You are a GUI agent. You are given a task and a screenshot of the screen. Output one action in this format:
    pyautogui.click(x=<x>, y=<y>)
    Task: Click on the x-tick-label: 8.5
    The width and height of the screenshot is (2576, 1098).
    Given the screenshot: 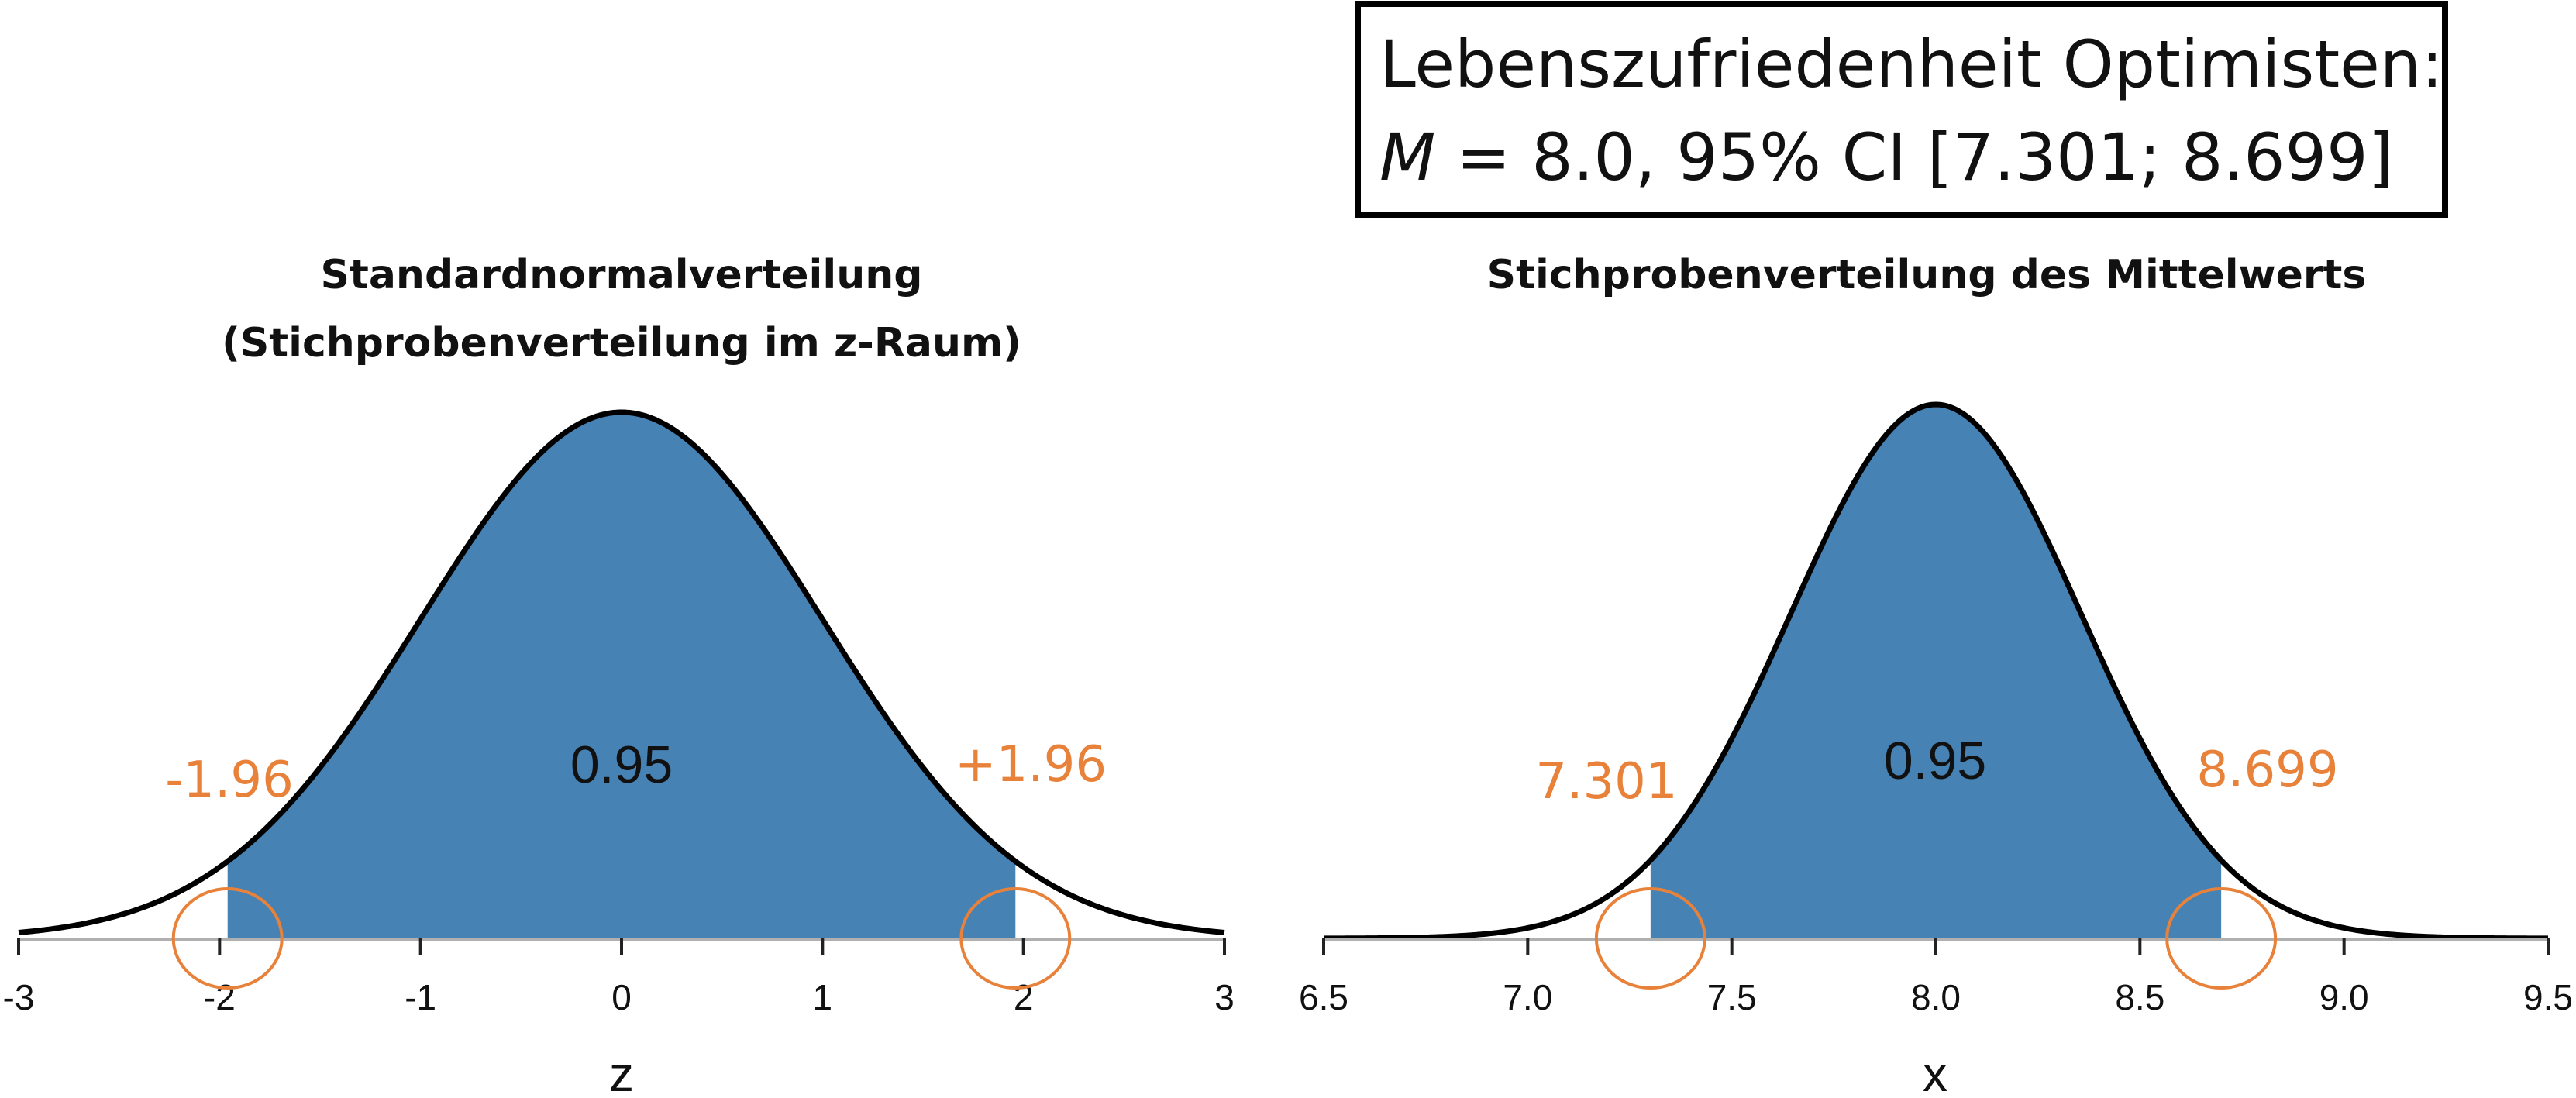 What is the action you would take?
    pyautogui.click(x=2139, y=997)
    